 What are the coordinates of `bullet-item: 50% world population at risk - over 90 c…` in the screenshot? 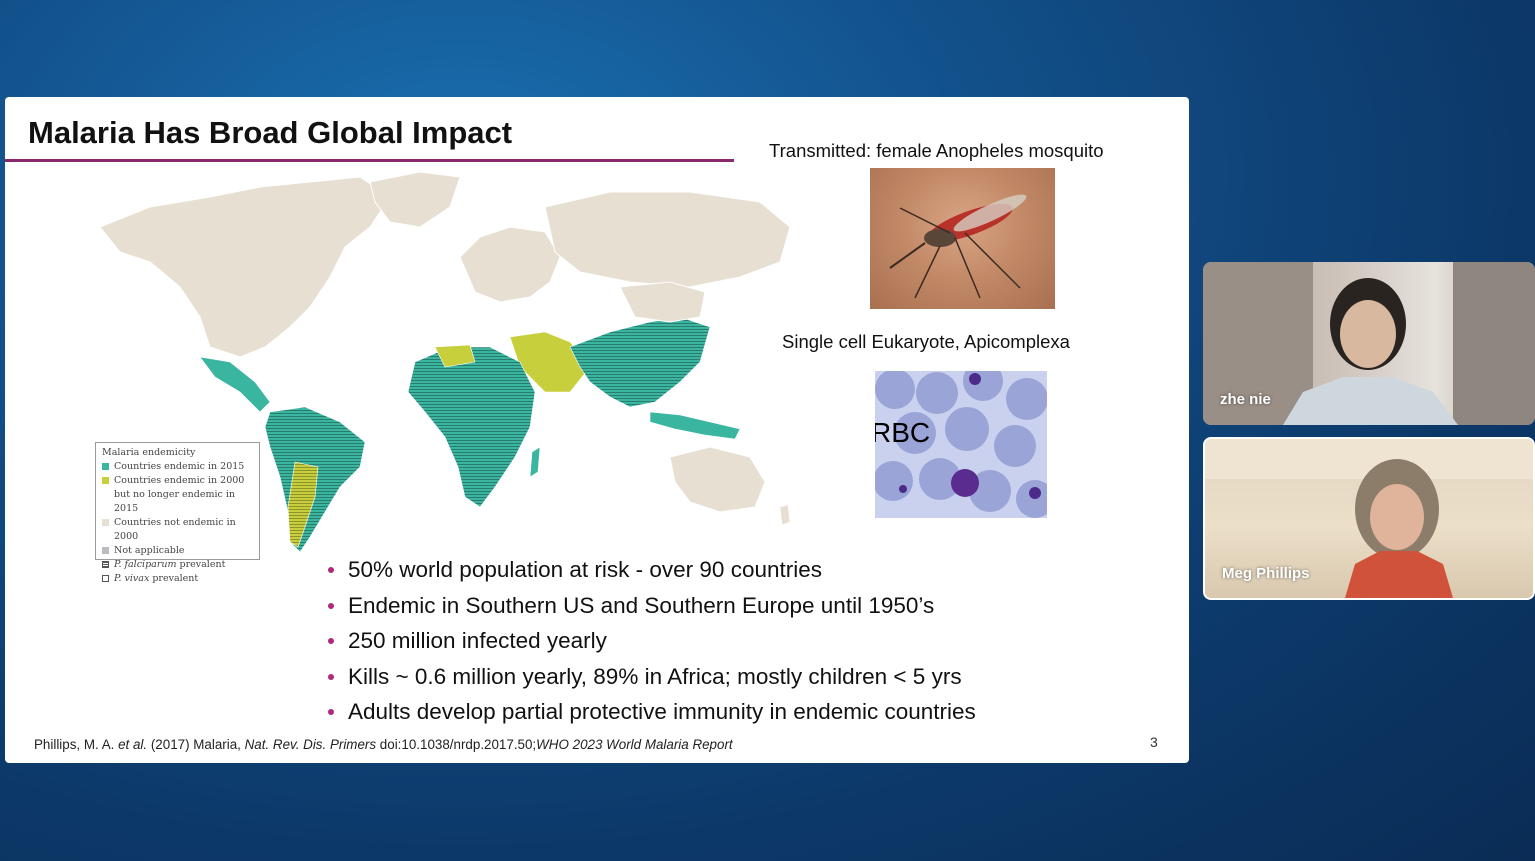 It's located at (650, 574).